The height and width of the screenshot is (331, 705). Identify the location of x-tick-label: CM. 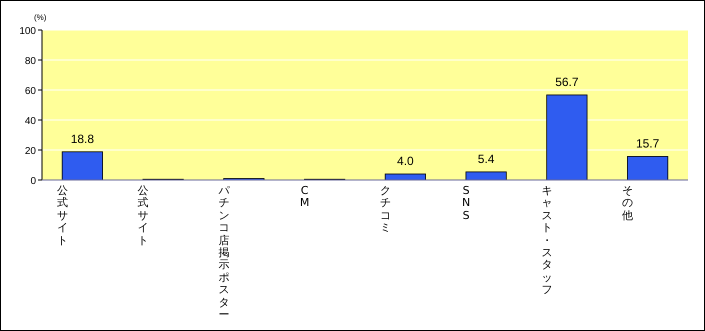
(304, 197).